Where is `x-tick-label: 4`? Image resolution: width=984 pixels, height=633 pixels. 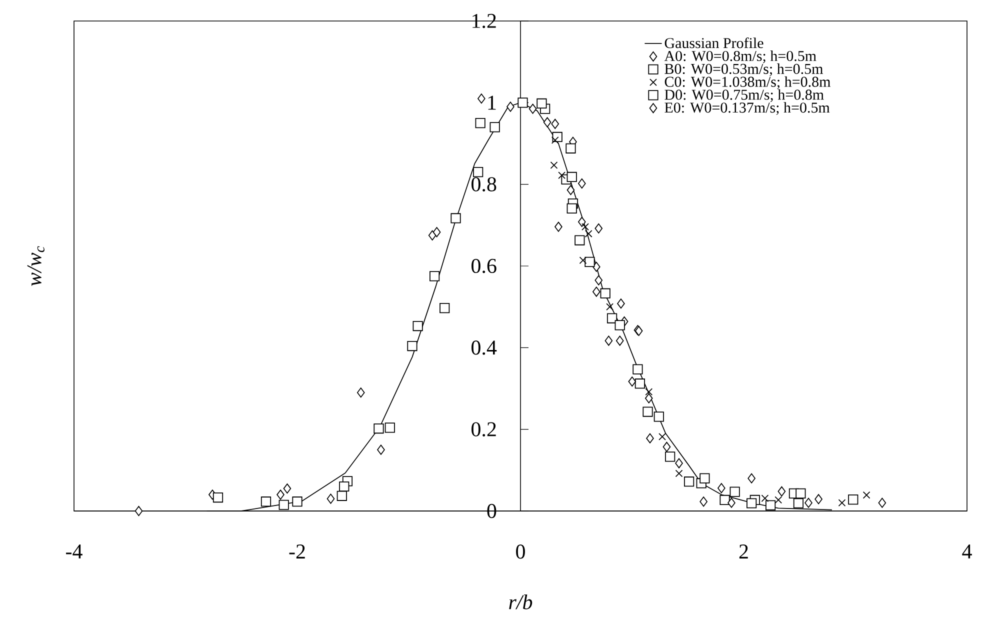
x-tick-label: 4 is located at coordinates (967, 551).